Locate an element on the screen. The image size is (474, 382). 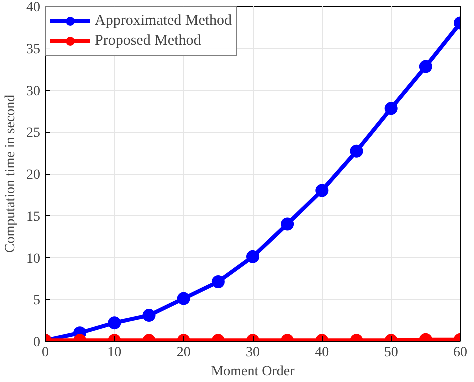
x-tick-label: 30 is located at coordinates (253, 353).